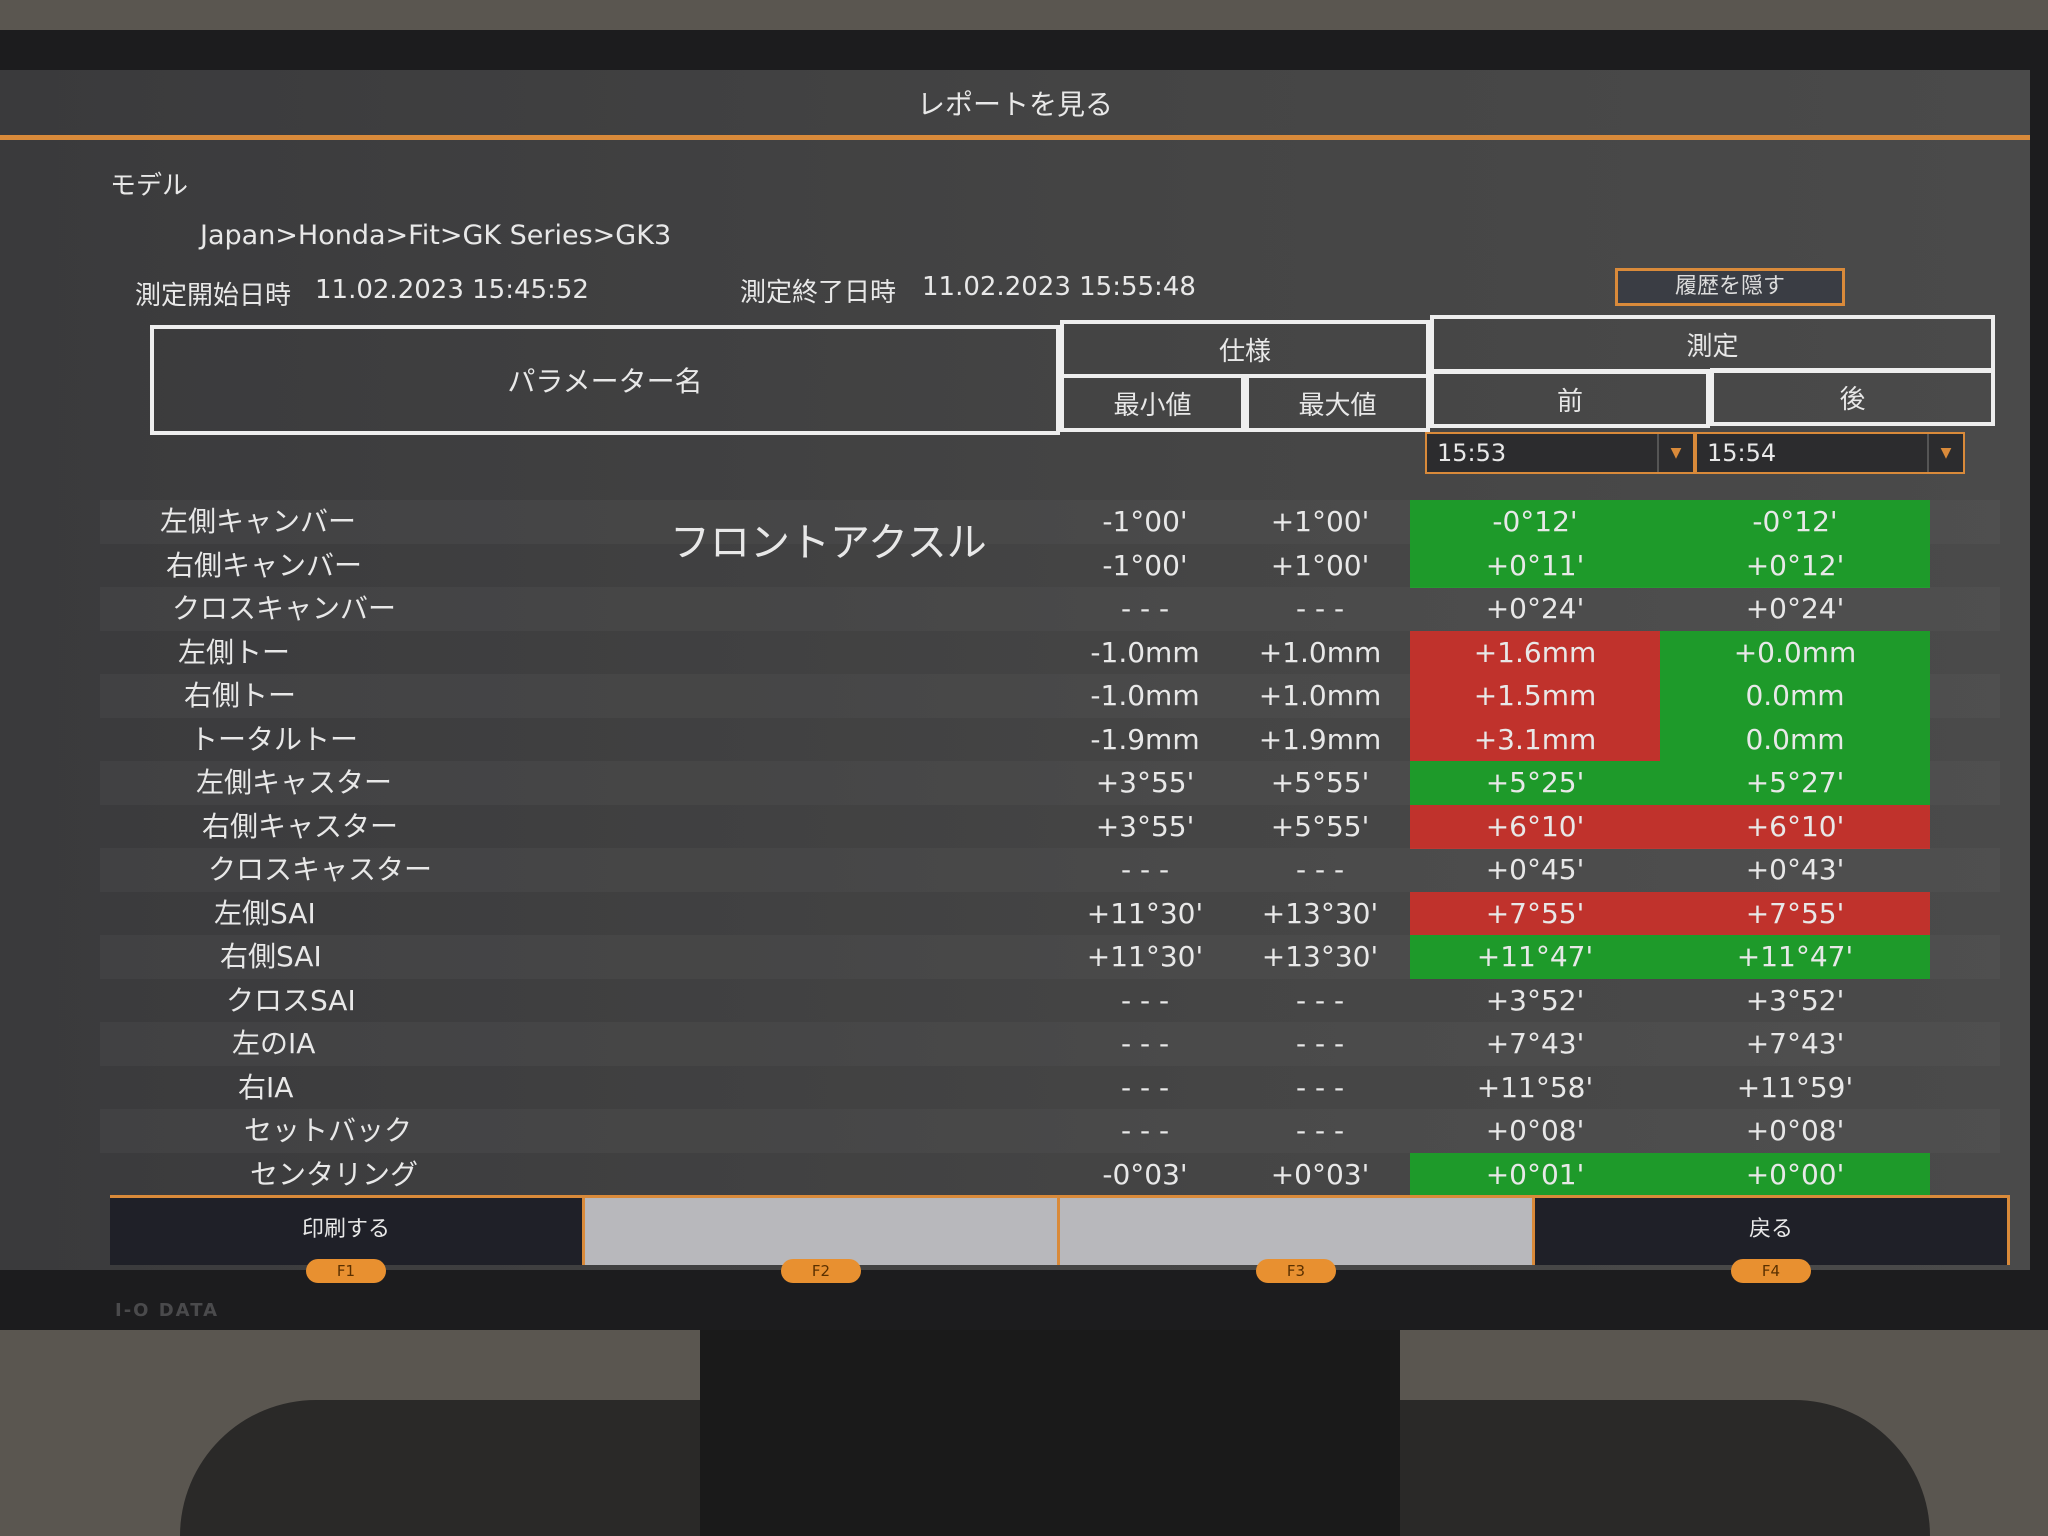  What do you see at coordinates (320, 869) in the screenshot?
I see `param-name: クロスキャスター` at bounding box center [320, 869].